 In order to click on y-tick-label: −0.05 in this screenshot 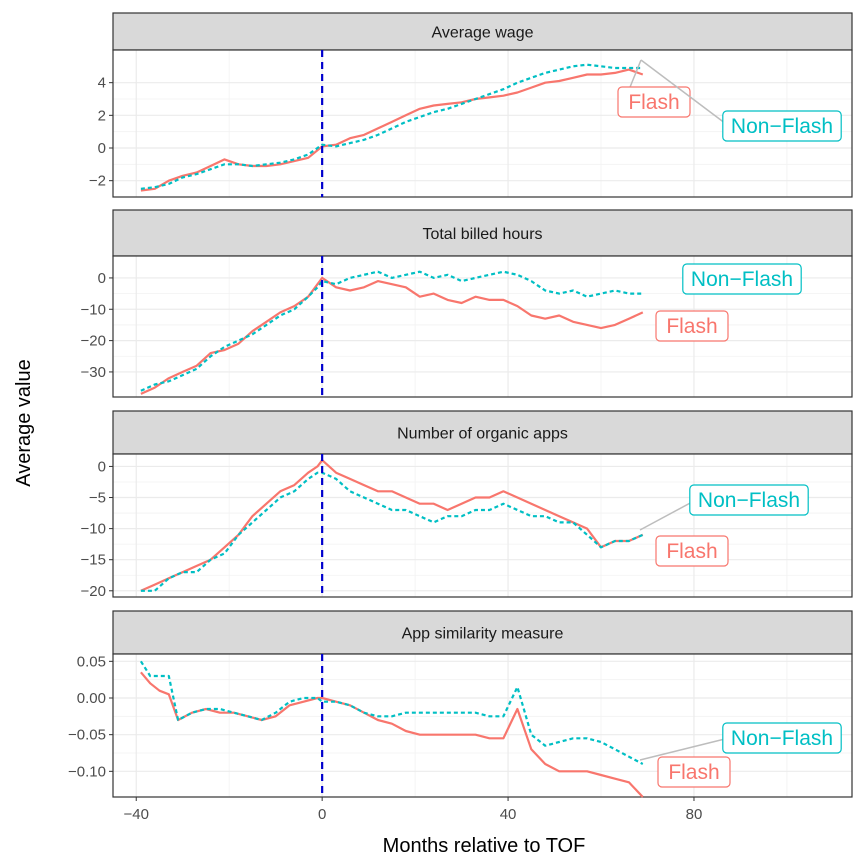, I will do `click(87, 735)`.